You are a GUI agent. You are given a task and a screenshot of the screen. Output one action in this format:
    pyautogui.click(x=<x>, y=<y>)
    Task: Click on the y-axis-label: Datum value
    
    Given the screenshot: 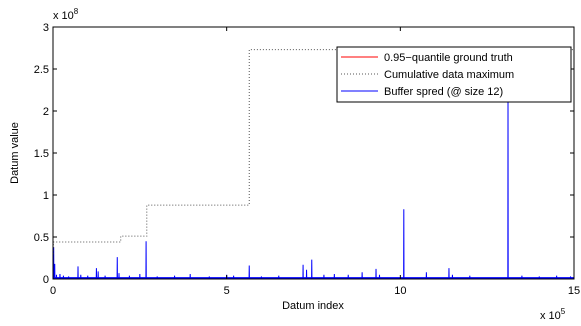 What is the action you would take?
    pyautogui.click(x=15, y=153)
    